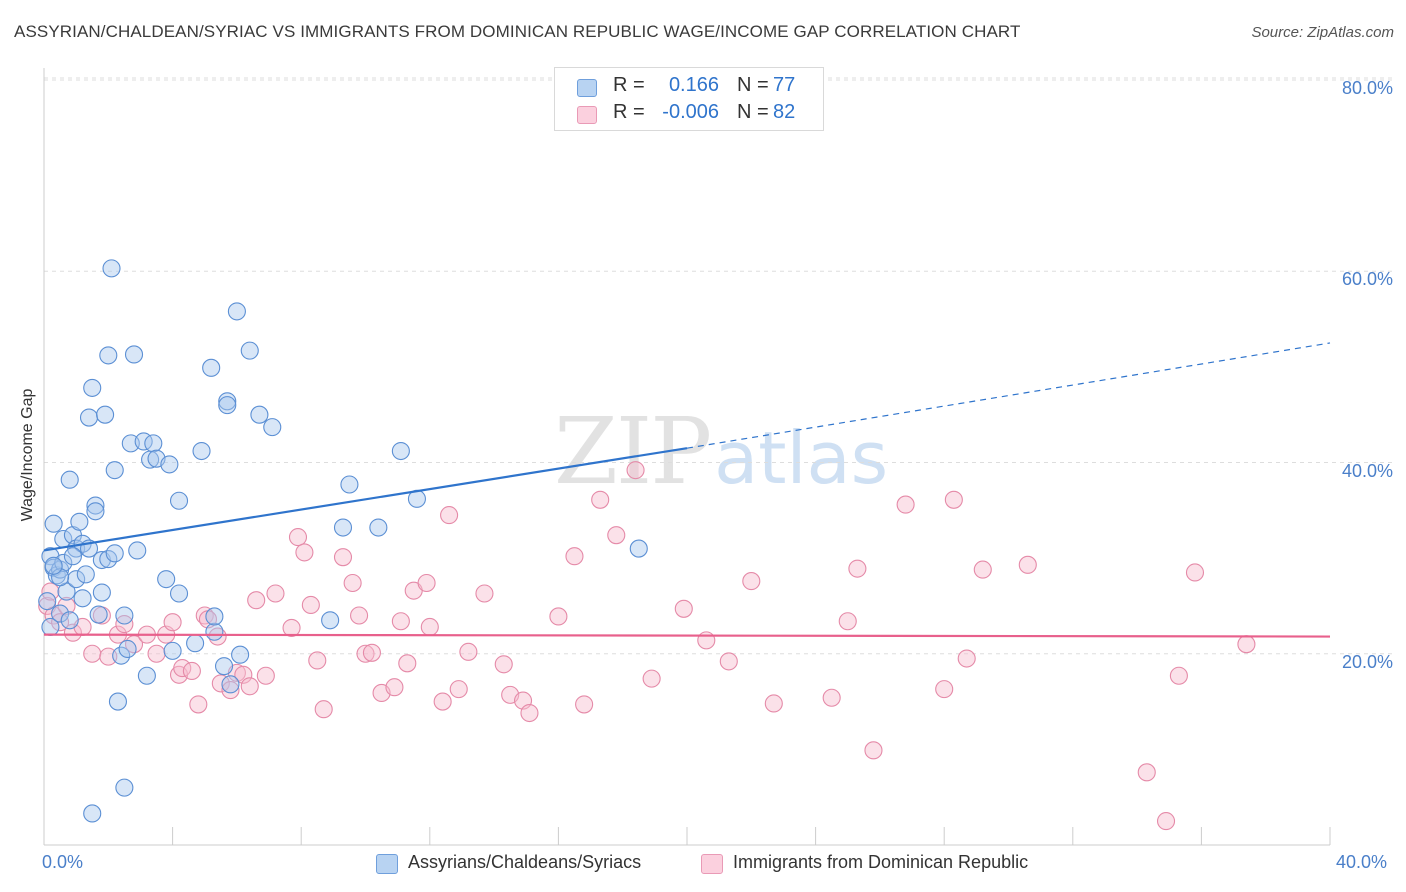 The width and height of the screenshot is (1406, 892). I want to click on trend-line-assyrian, so click(365, 499).